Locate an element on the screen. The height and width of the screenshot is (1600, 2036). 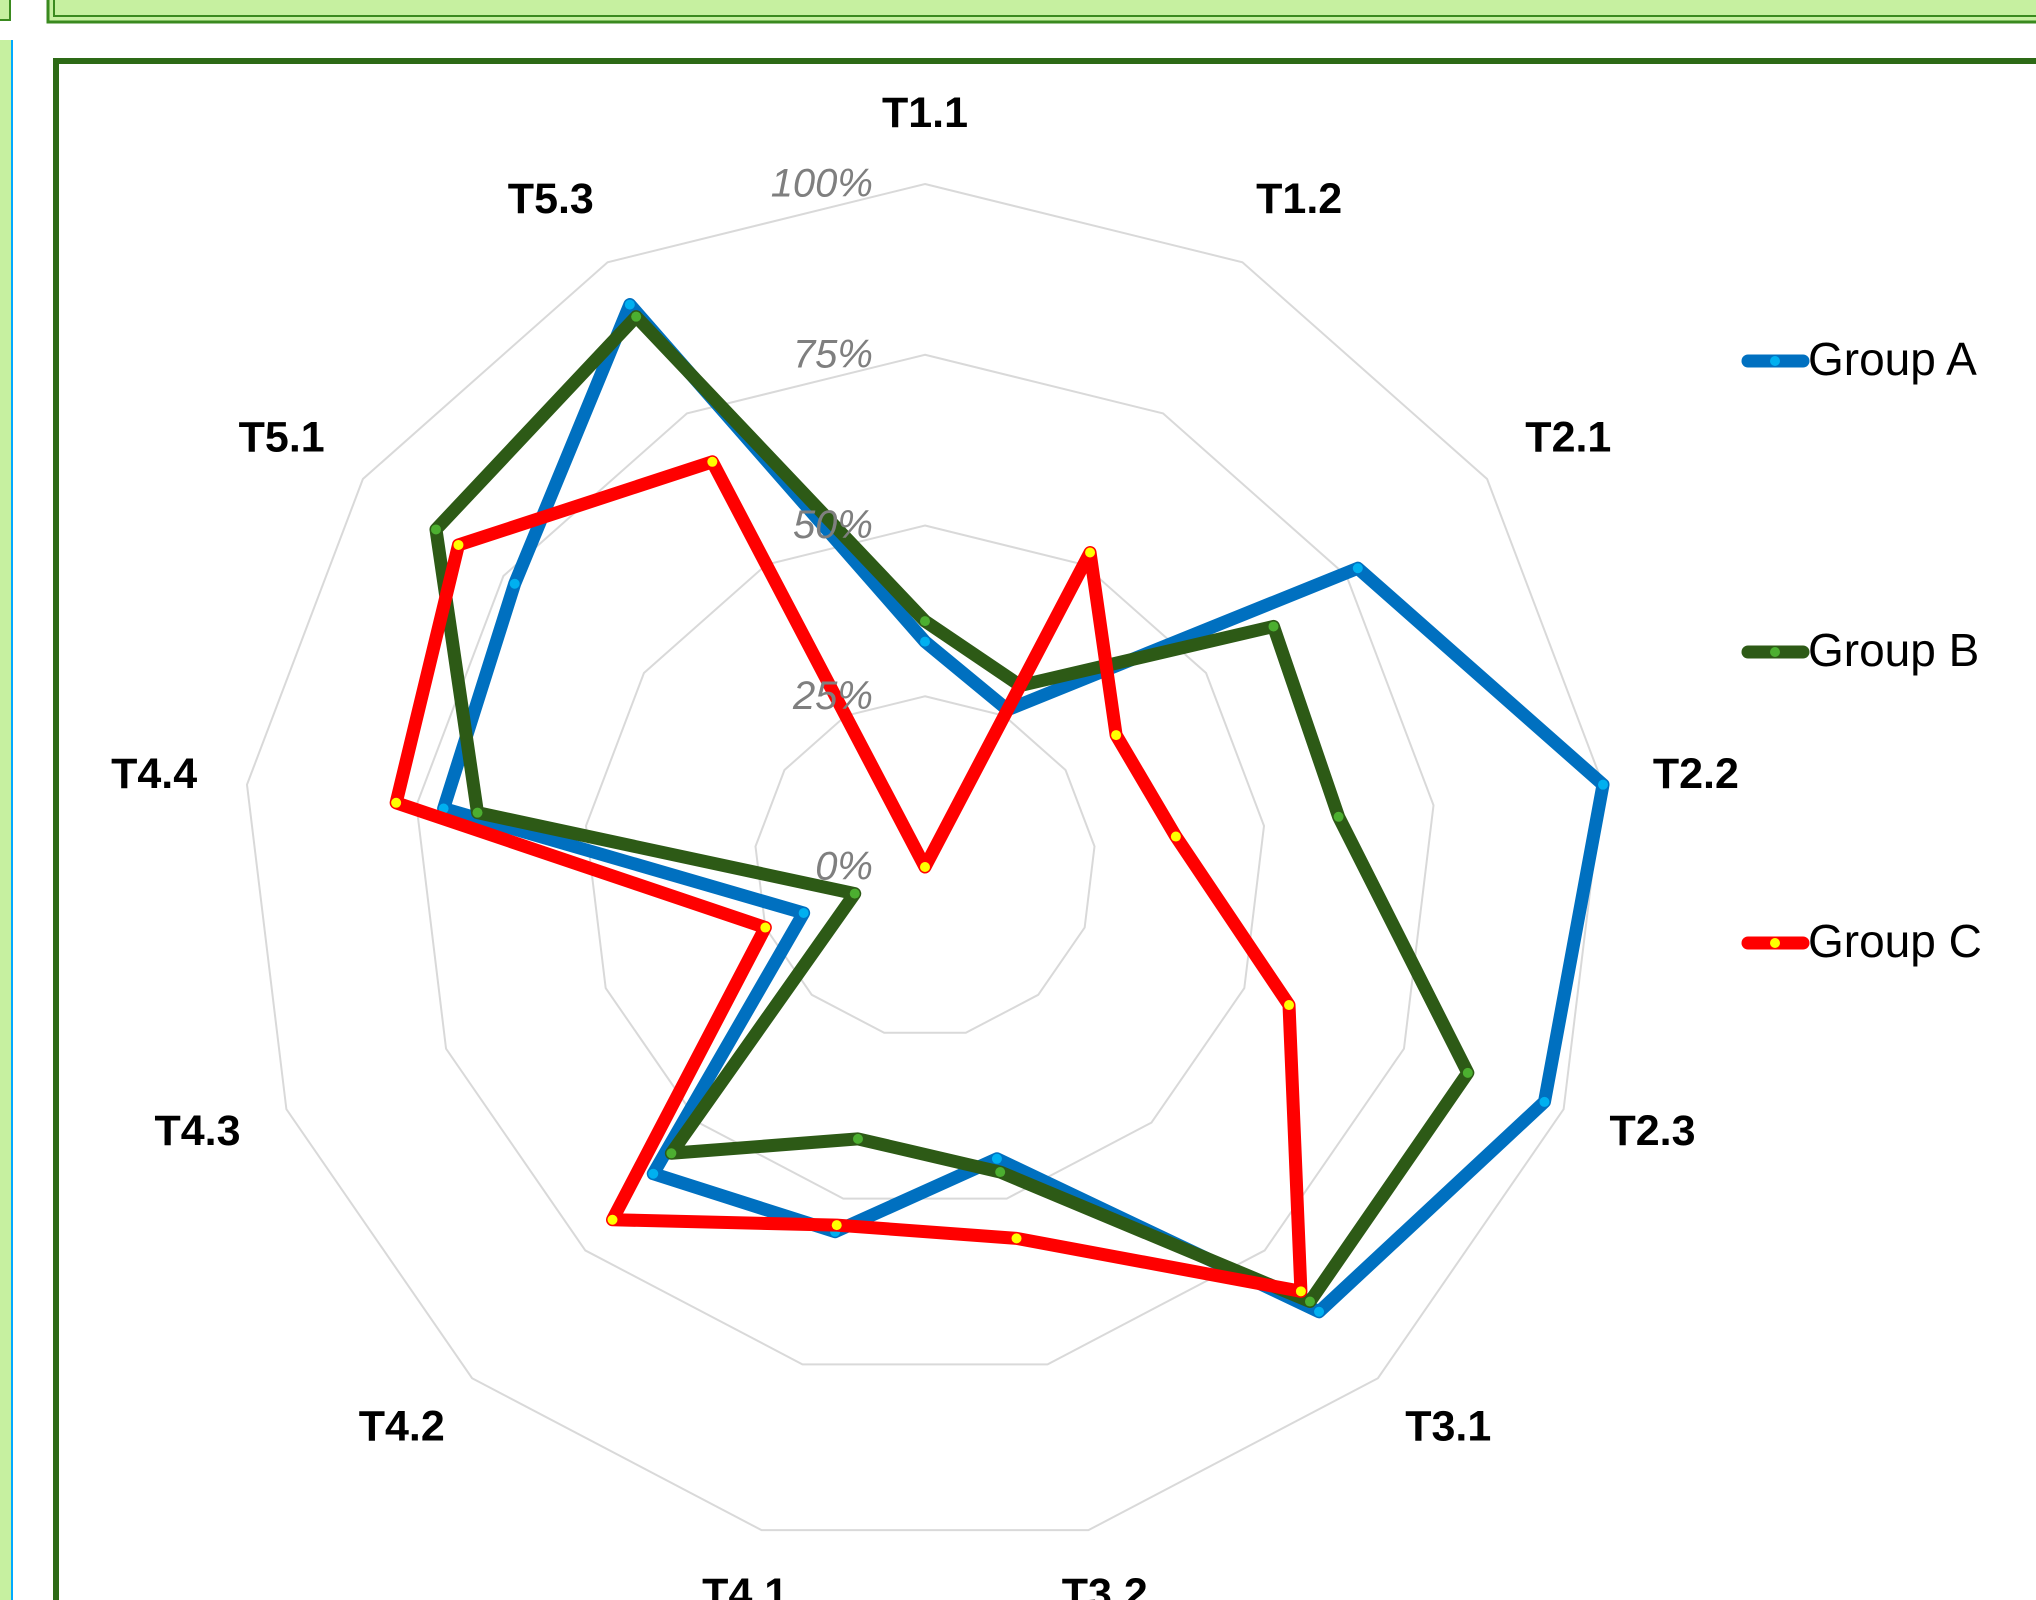
category-label: T4.3 is located at coordinates (197, 1131).